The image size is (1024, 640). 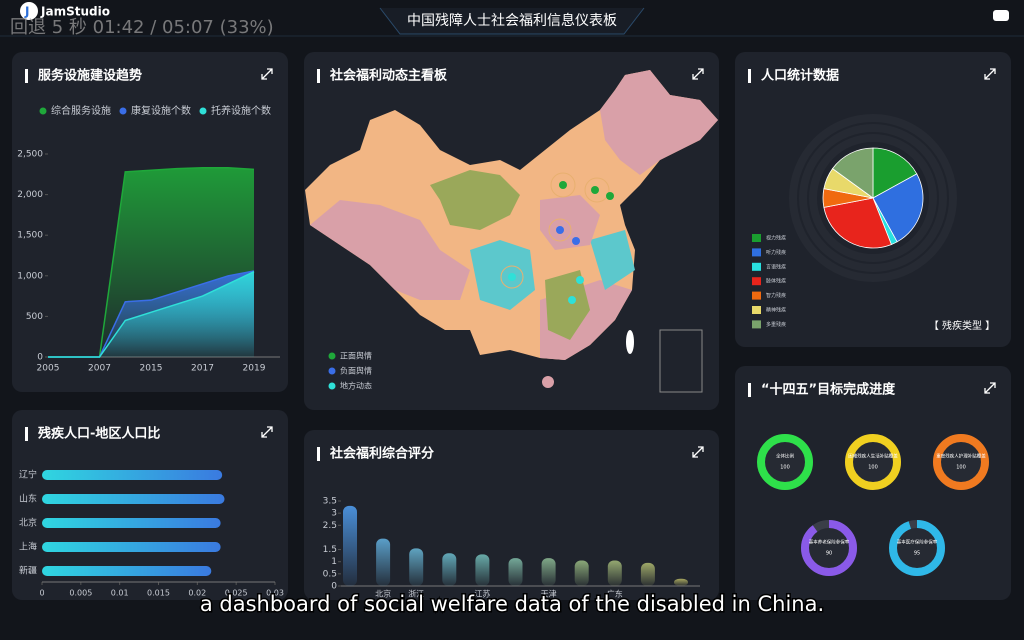 What do you see at coordinates (81, 110) in the screenshot?
I see `legend-label: 综合服务设施` at bounding box center [81, 110].